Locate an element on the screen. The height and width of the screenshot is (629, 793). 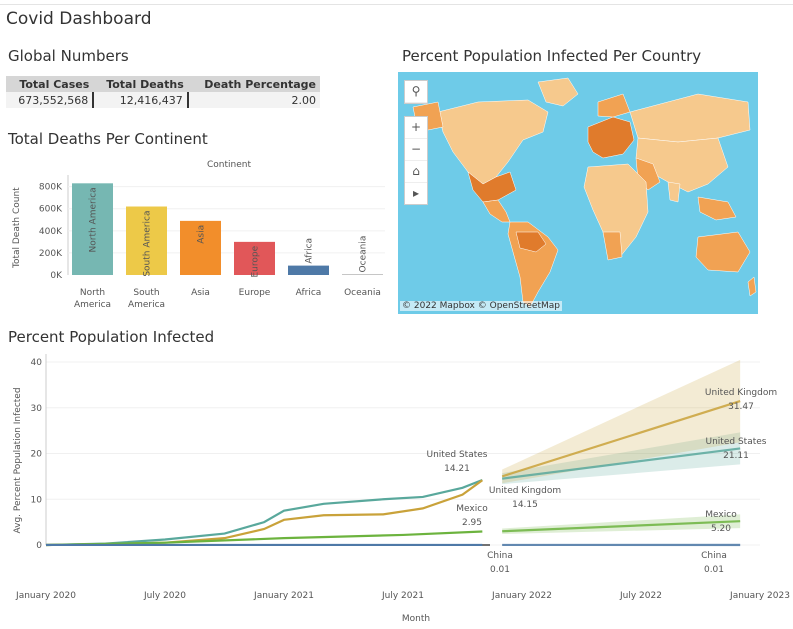
bar-data-label: Oceania is located at coordinates (364, 254).